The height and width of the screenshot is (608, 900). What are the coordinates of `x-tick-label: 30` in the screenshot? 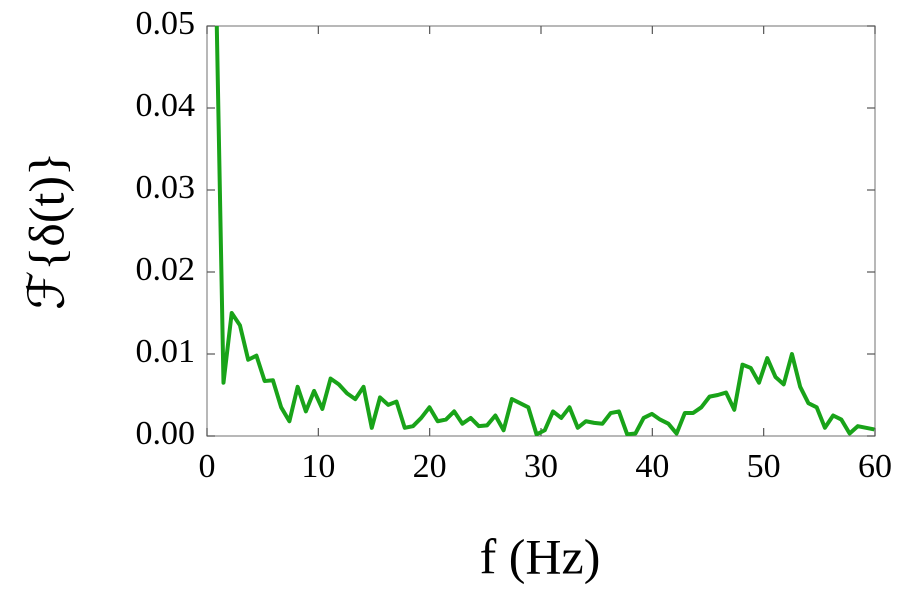 It's located at (541, 466).